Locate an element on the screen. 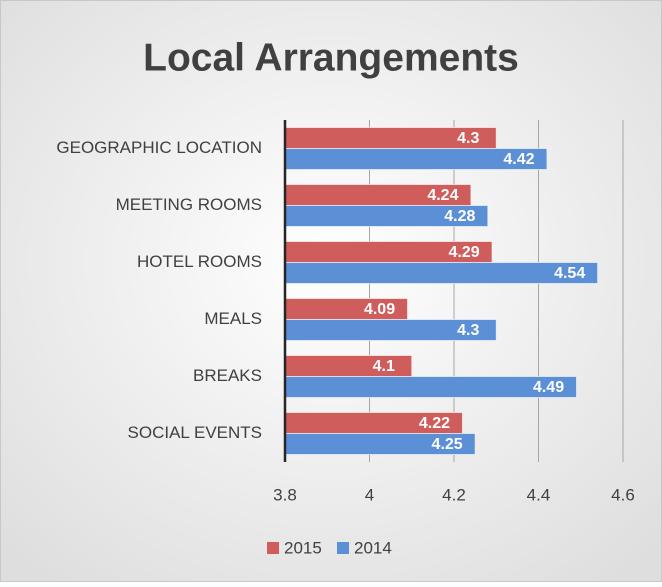 Image resolution: width=662 pixels, height=587 pixels. chart-title: Local Arrangements is located at coordinates (331, 57).